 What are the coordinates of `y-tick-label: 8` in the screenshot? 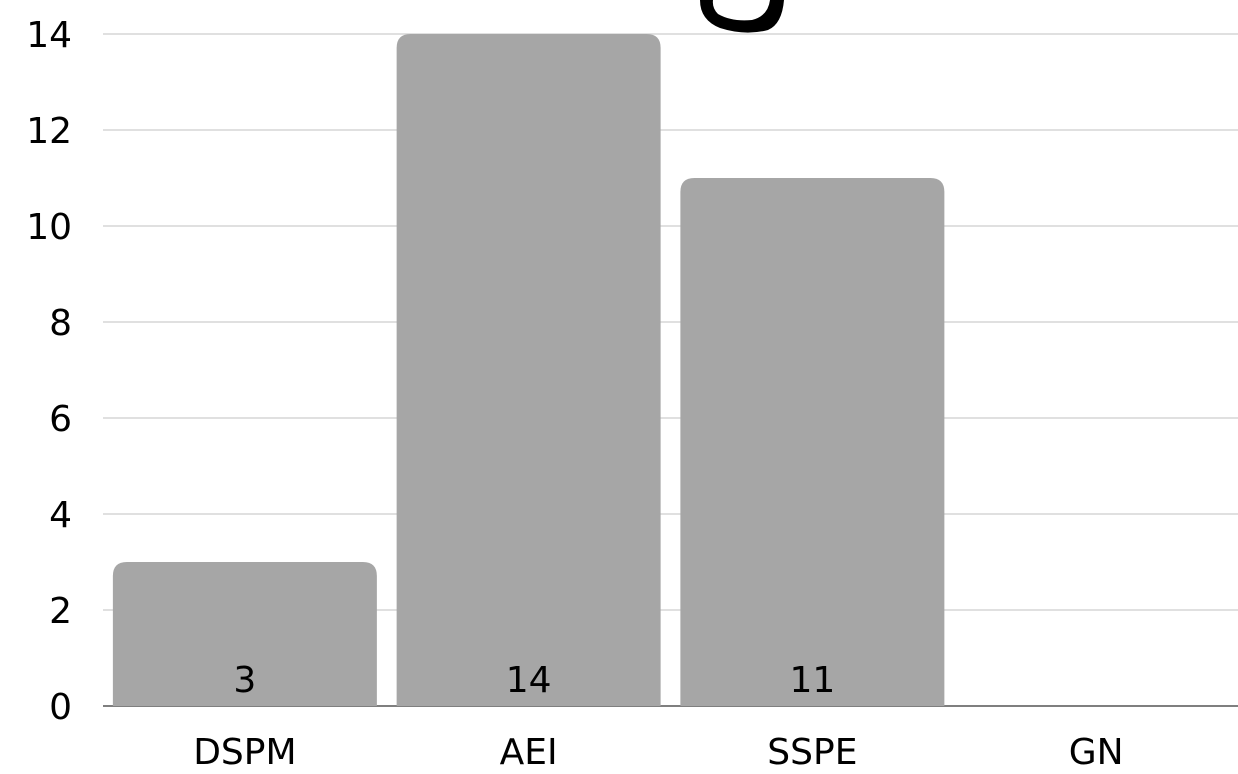 It's located at (60, 323).